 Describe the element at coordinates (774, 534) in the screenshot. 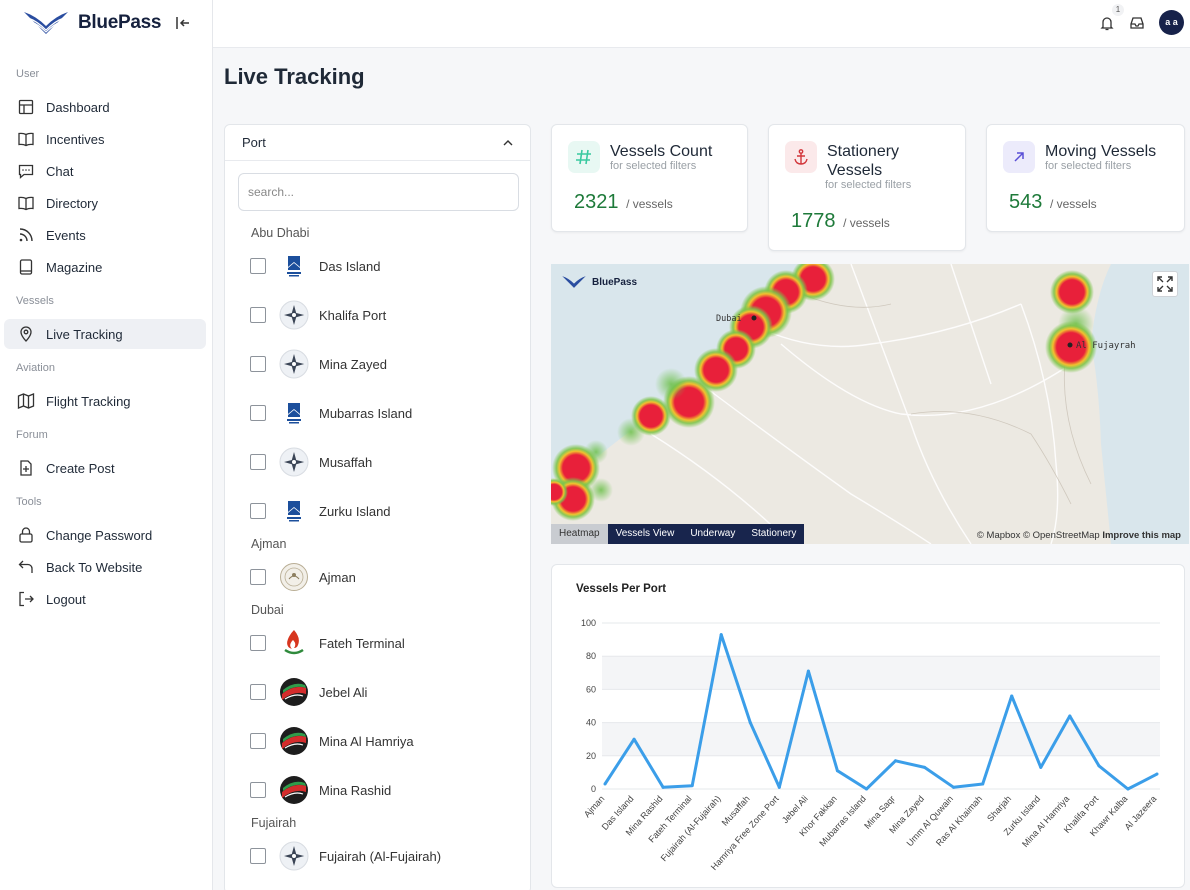

I see `map-tab-stationery: Stationery` at that location.